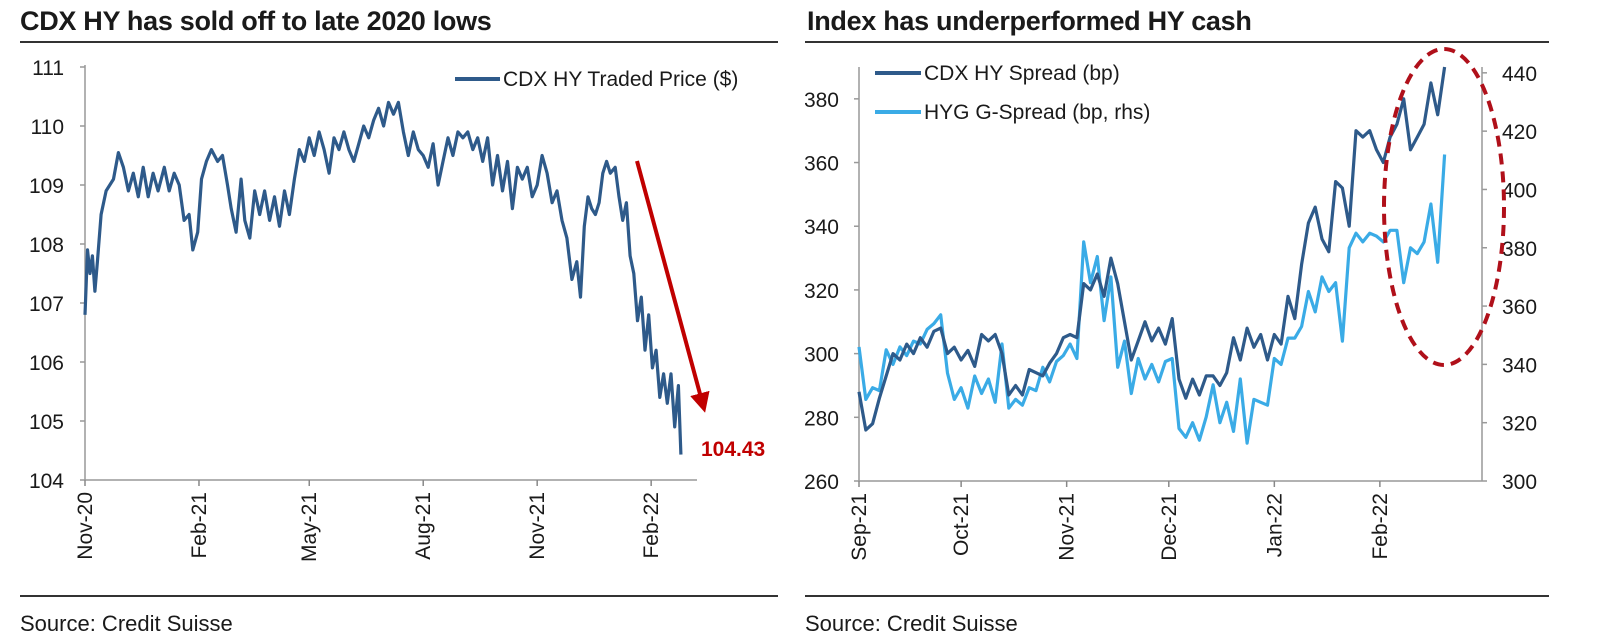  Describe the element at coordinates (1177, 596) in the screenshot. I see `right-source-rule` at that location.